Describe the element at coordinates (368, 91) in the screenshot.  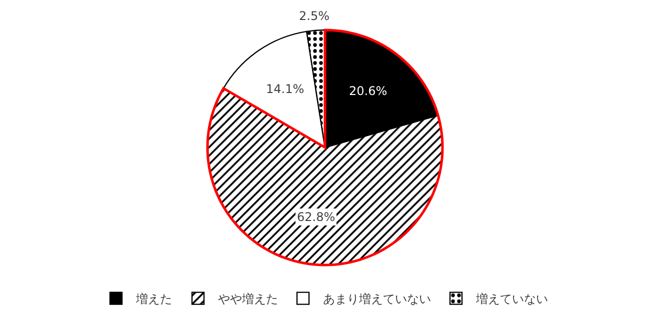
I see `data-label: 20.6%` at that location.